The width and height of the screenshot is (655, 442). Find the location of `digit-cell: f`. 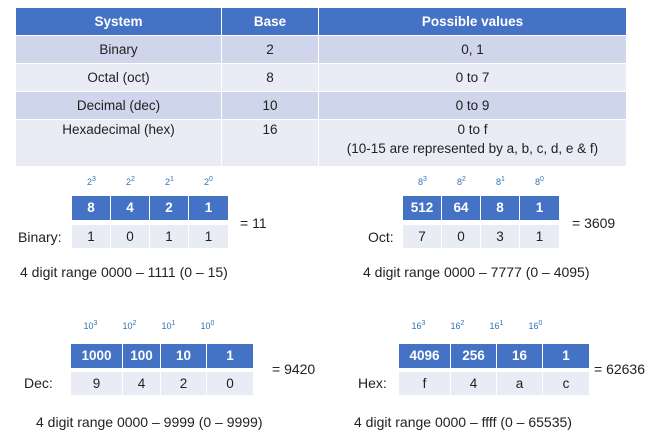

digit-cell: f is located at coordinates (425, 383).